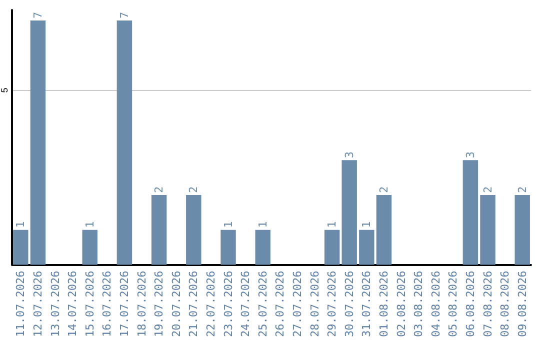  What do you see at coordinates (245, 304) in the screenshot?
I see `x-tick-label: 24.07.2026` at bounding box center [245, 304].